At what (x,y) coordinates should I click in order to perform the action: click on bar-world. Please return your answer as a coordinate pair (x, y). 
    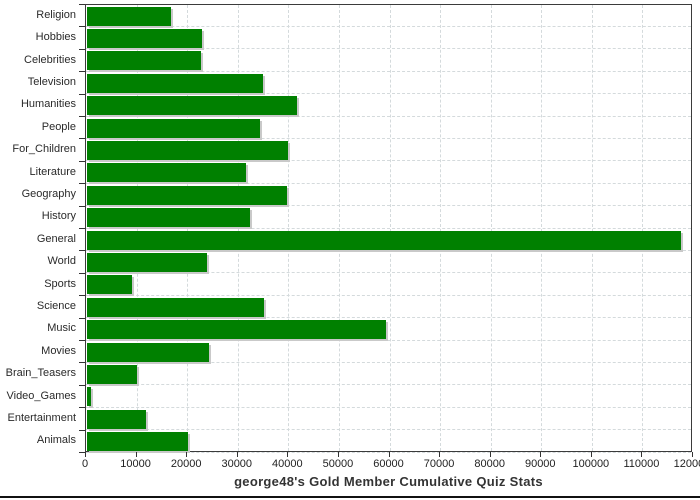
    Looking at the image, I should click on (147, 262).